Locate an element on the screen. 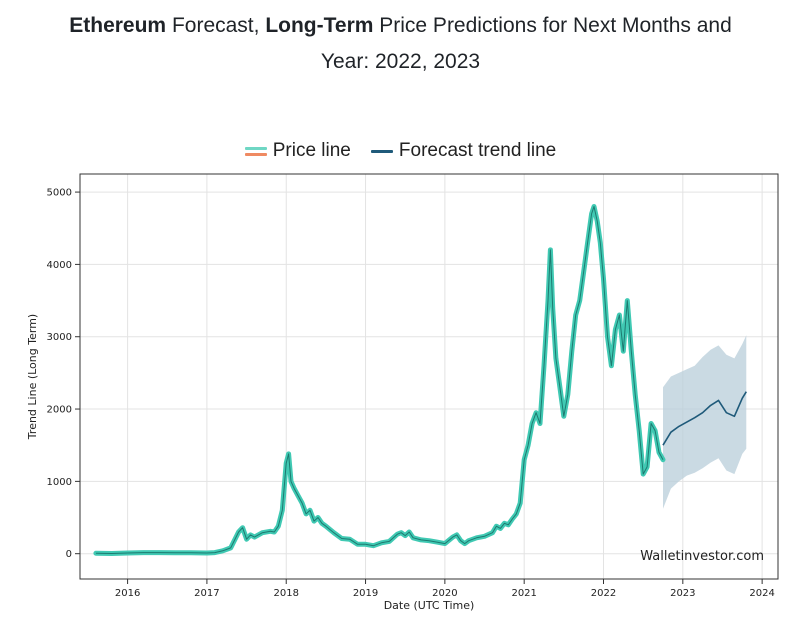  legend-item-forecast-line: Forecast trend line is located at coordinates (463, 151).